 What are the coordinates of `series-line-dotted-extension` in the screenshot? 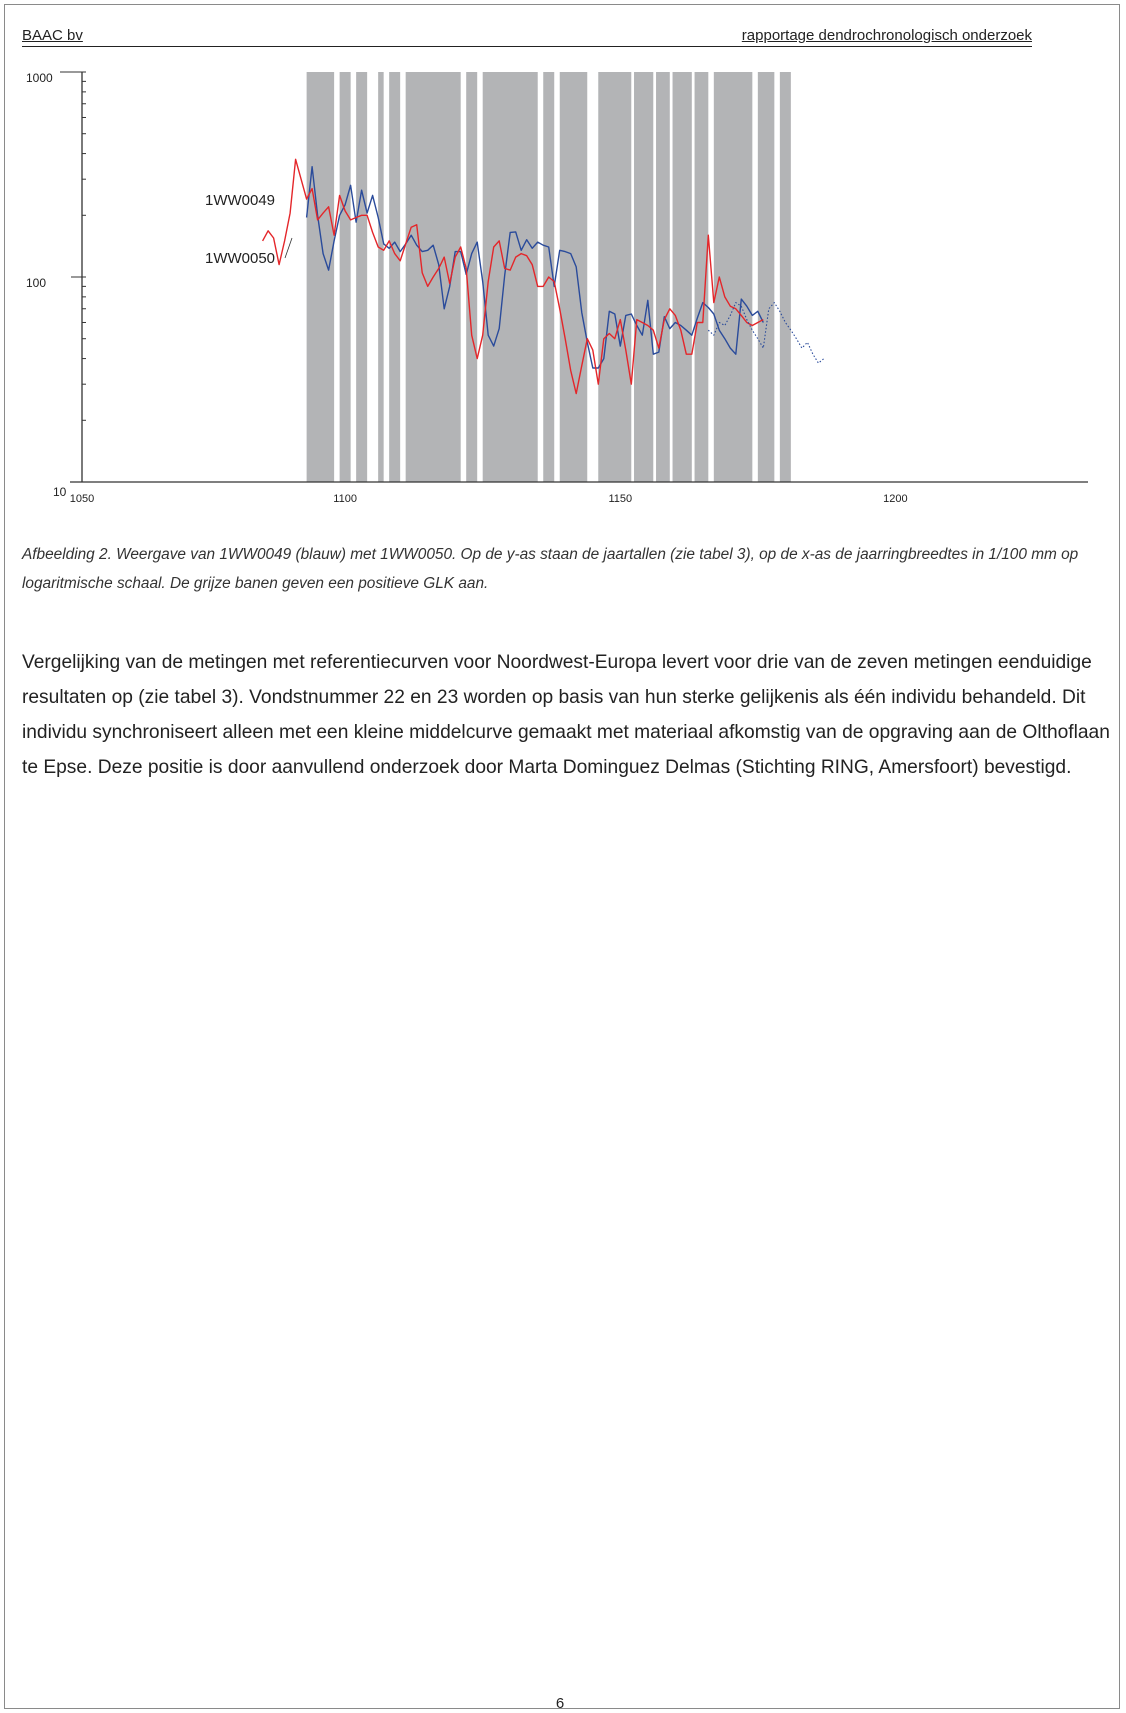 It's located at (766, 333).